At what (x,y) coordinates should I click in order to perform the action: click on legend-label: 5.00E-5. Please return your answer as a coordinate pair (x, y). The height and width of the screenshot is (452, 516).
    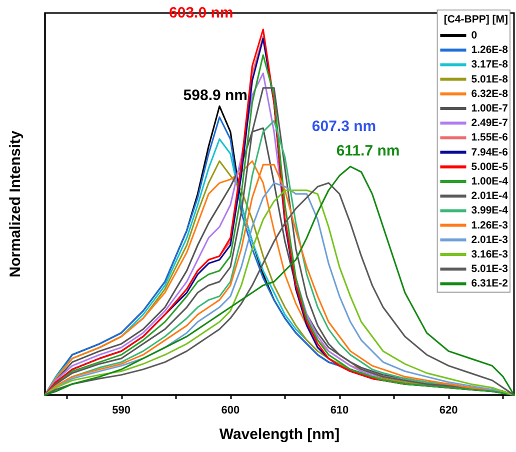
    Looking at the image, I should click on (489, 166).